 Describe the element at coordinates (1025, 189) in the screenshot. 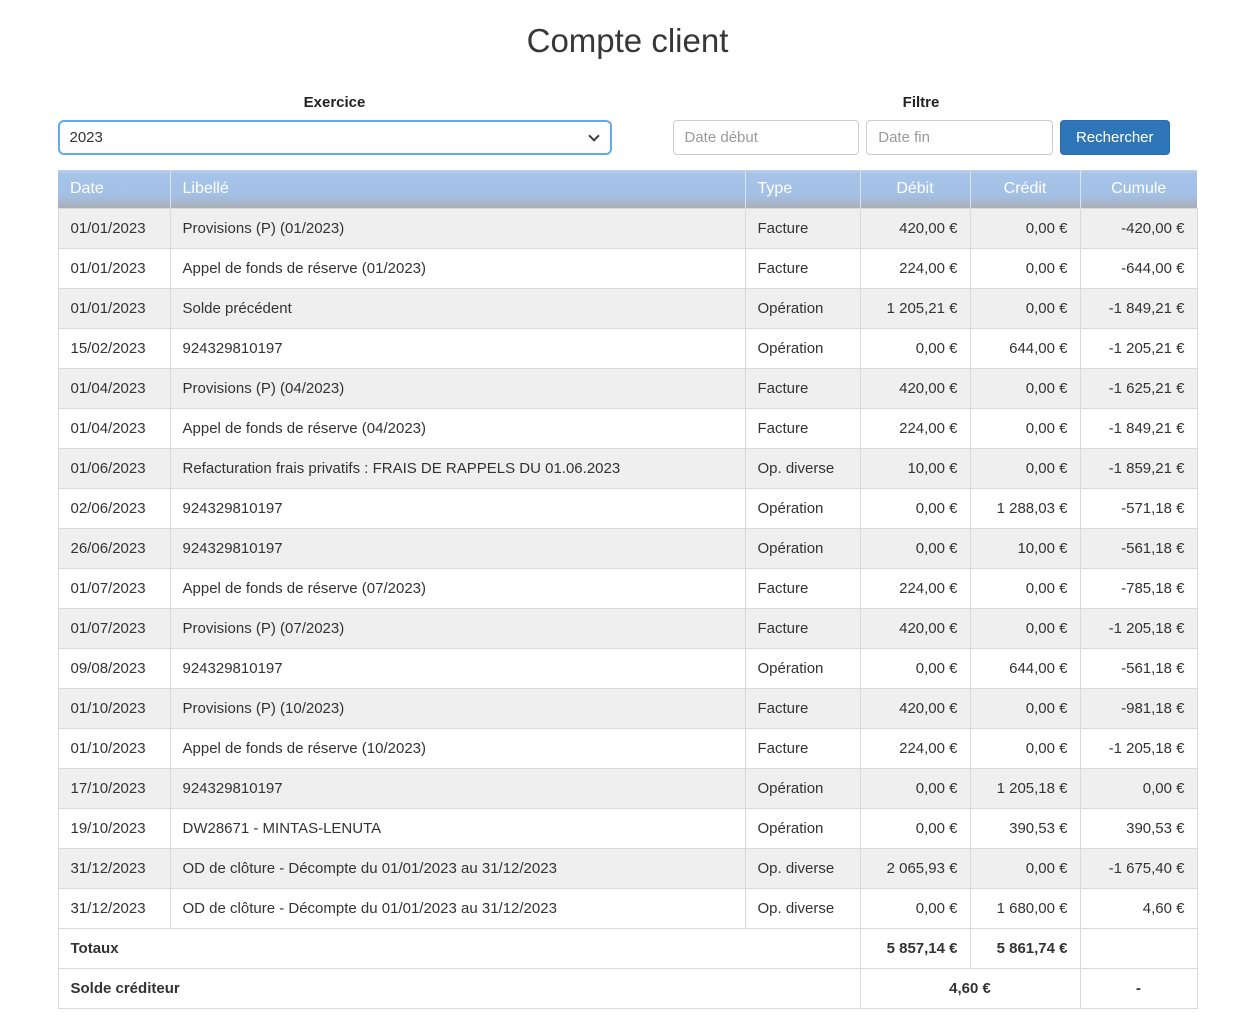

I see `header-credit: Crédit` at that location.